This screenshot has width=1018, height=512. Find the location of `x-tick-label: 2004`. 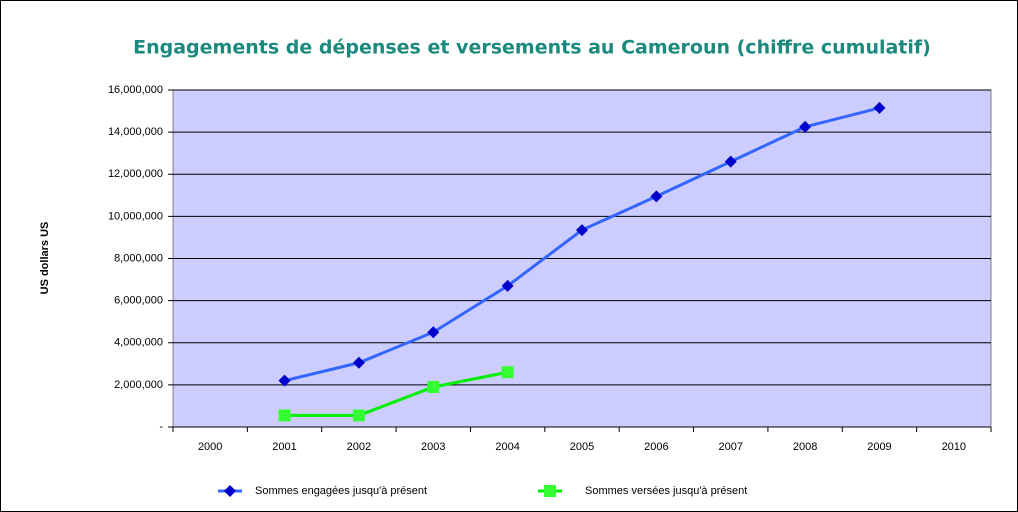

x-tick-label: 2004 is located at coordinates (507, 447).